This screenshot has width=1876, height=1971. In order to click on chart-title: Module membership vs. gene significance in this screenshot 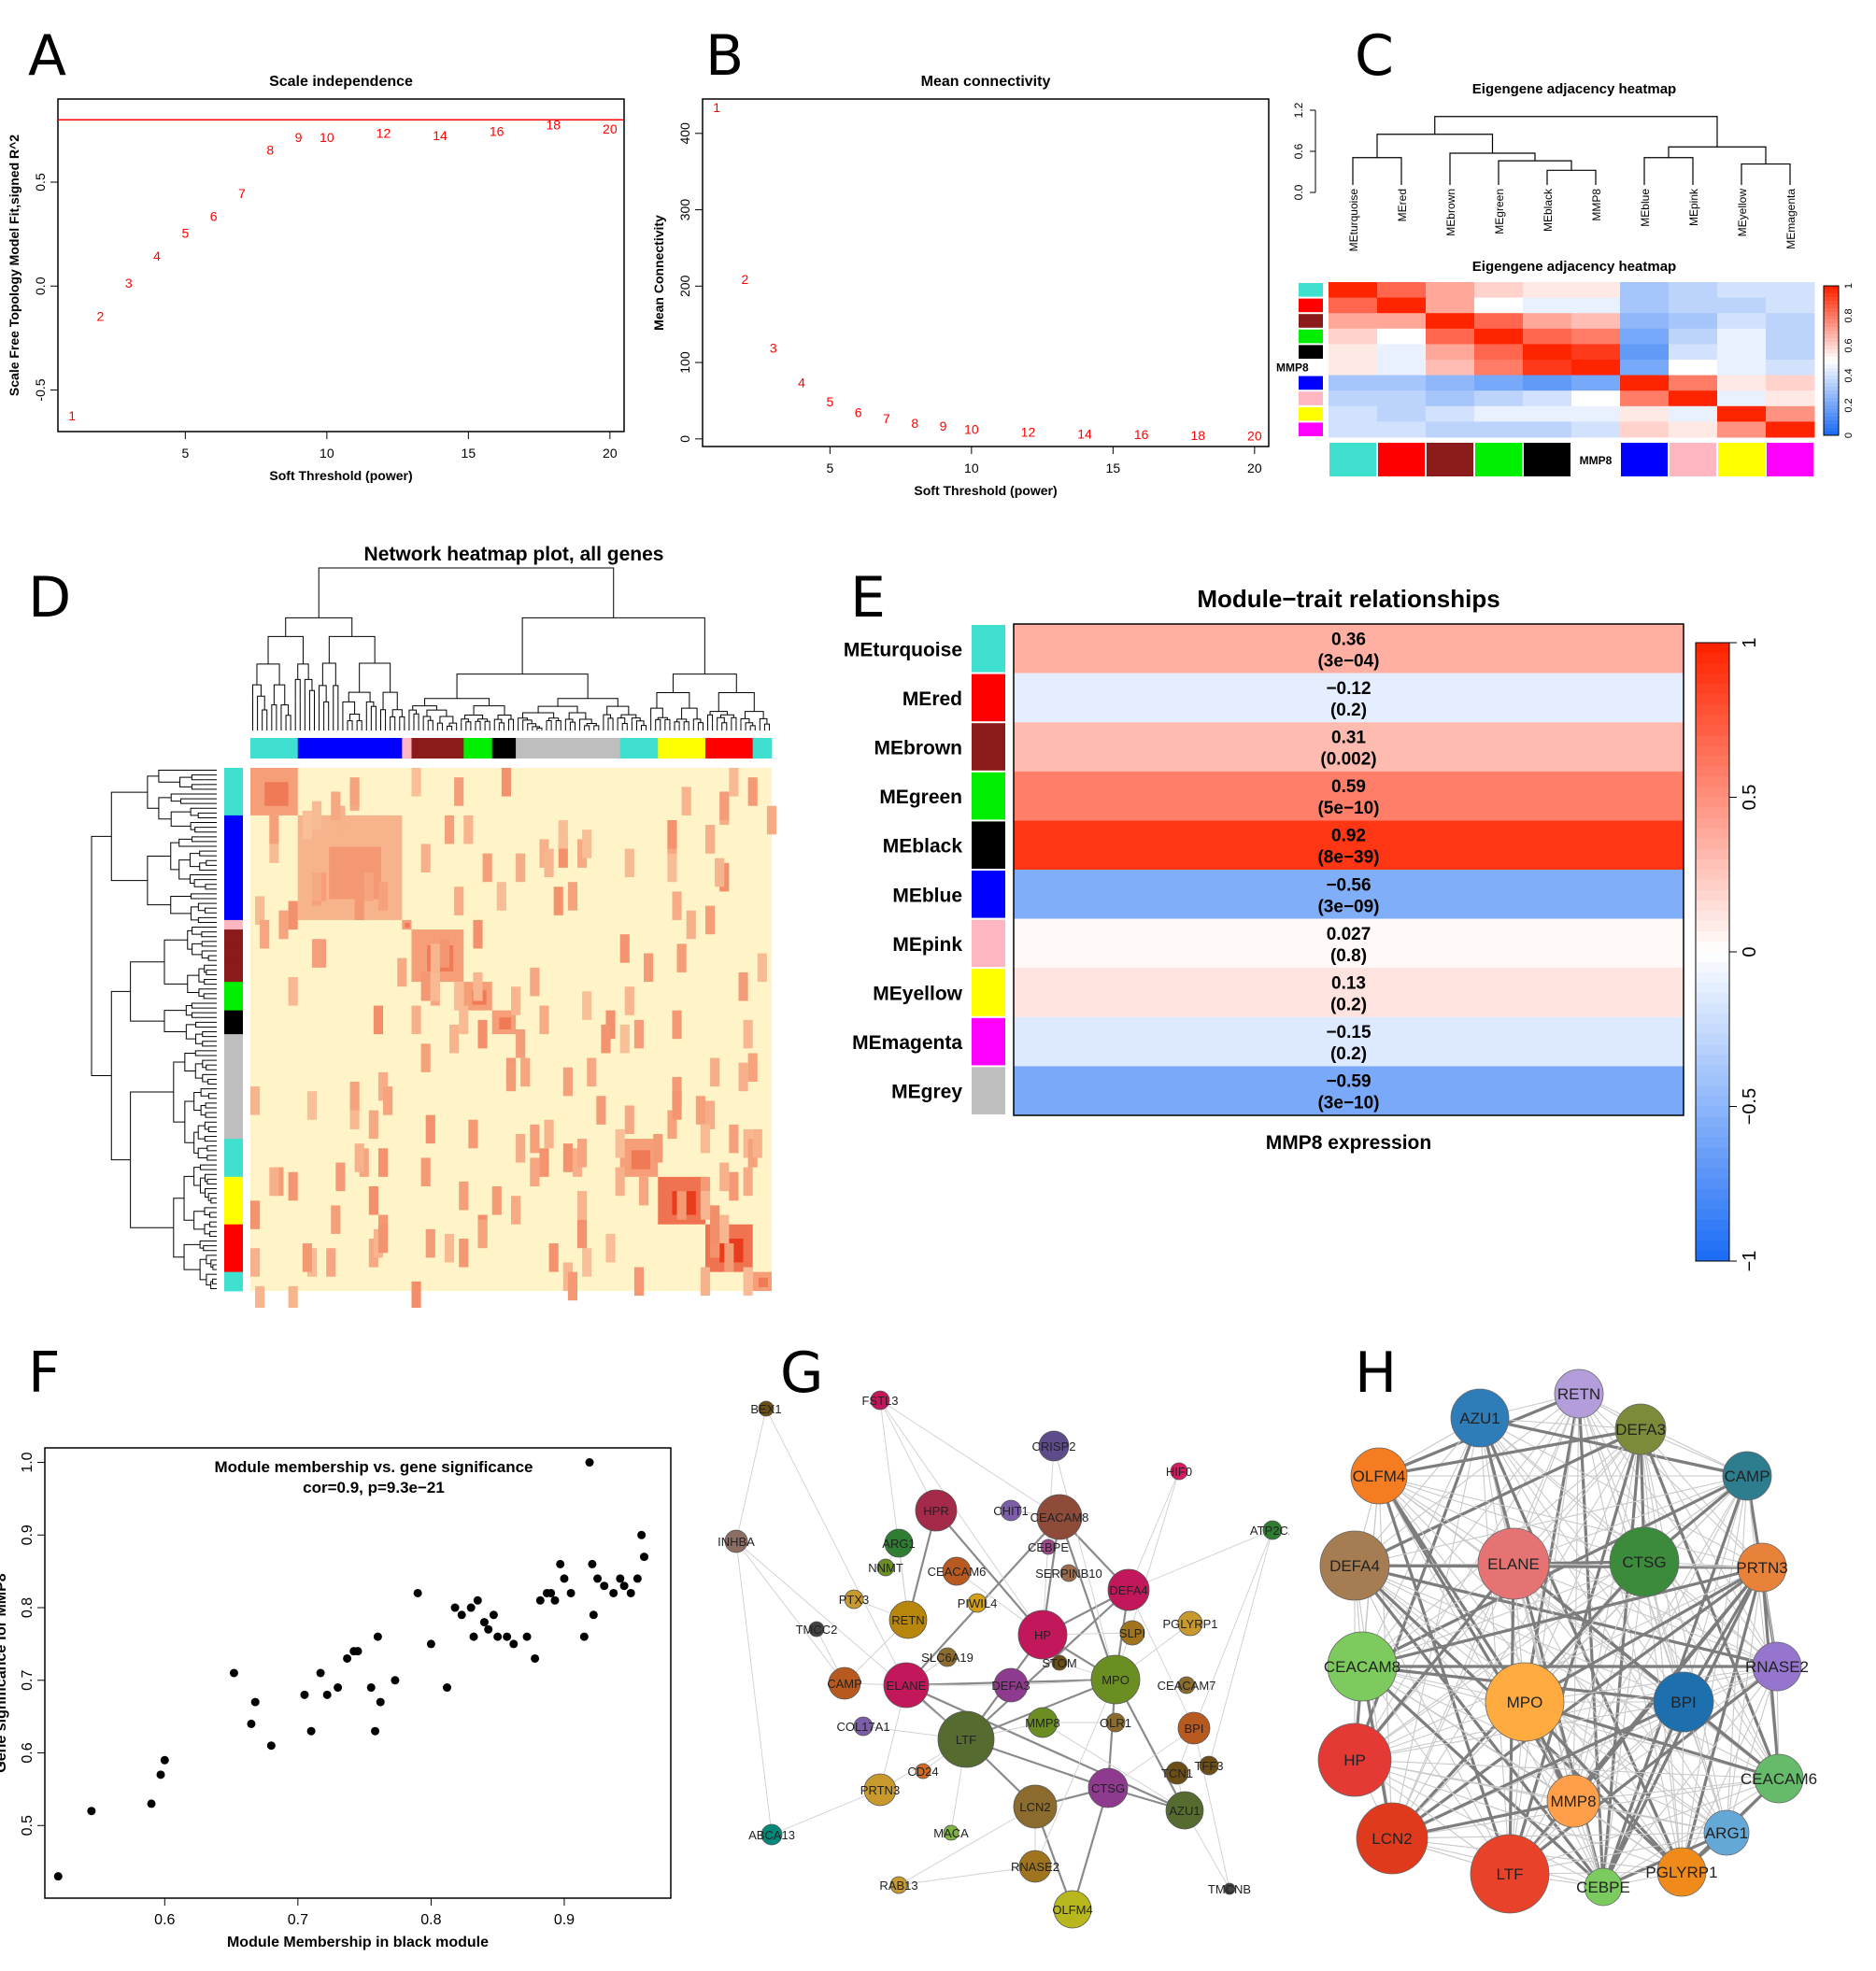, I will do `click(373, 1467)`.